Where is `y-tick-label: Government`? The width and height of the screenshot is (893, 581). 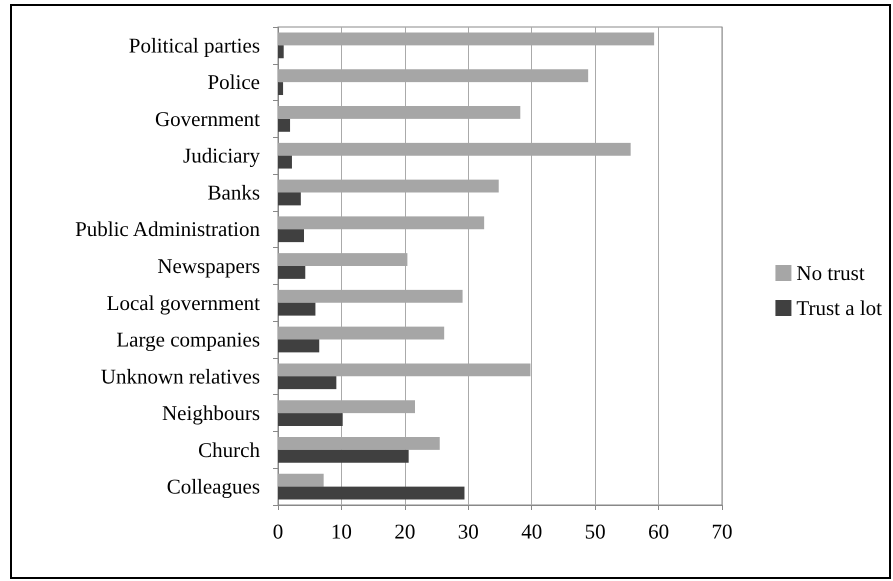 y-tick-label: Government is located at coordinates (207, 118).